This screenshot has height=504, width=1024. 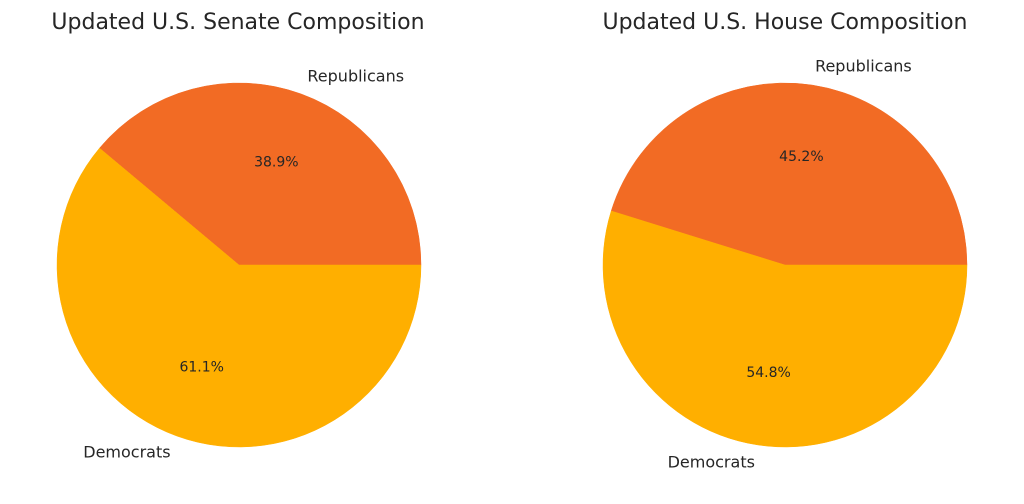 What do you see at coordinates (260, 174) in the screenshot?
I see `senate-slice-republicans` at bounding box center [260, 174].